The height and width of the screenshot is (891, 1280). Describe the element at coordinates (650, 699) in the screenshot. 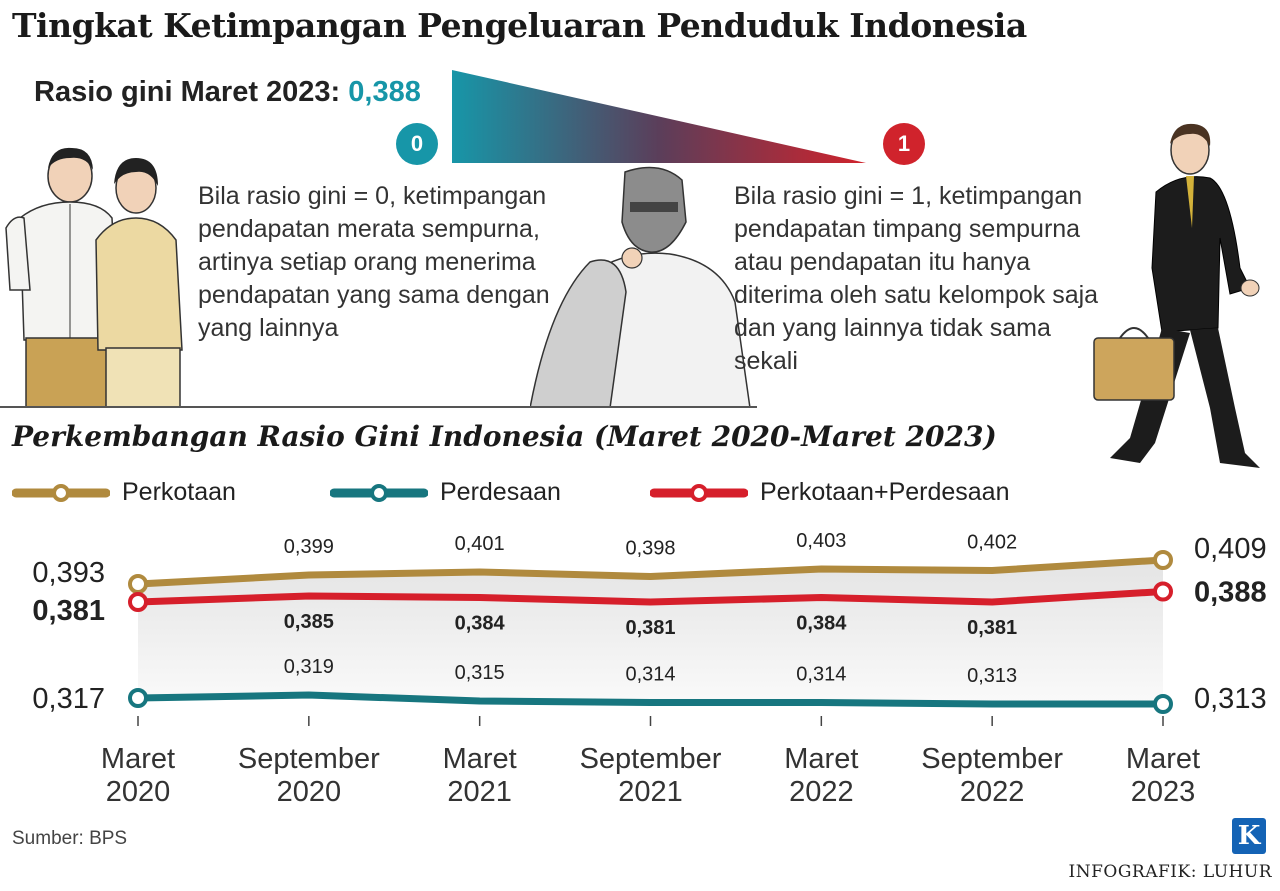

I see `perdesaan-line` at that location.